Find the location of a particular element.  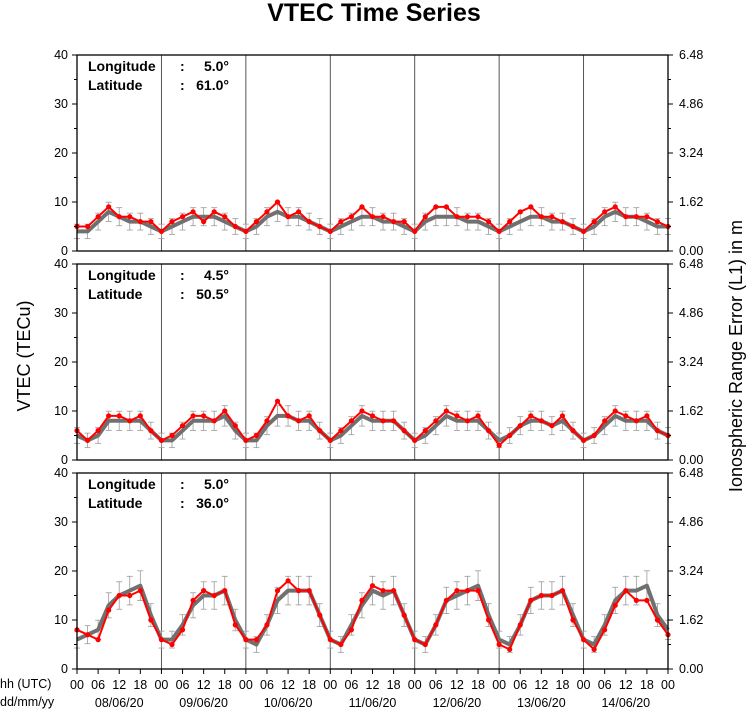

longitude-label: Longitude is located at coordinates (122, 484).